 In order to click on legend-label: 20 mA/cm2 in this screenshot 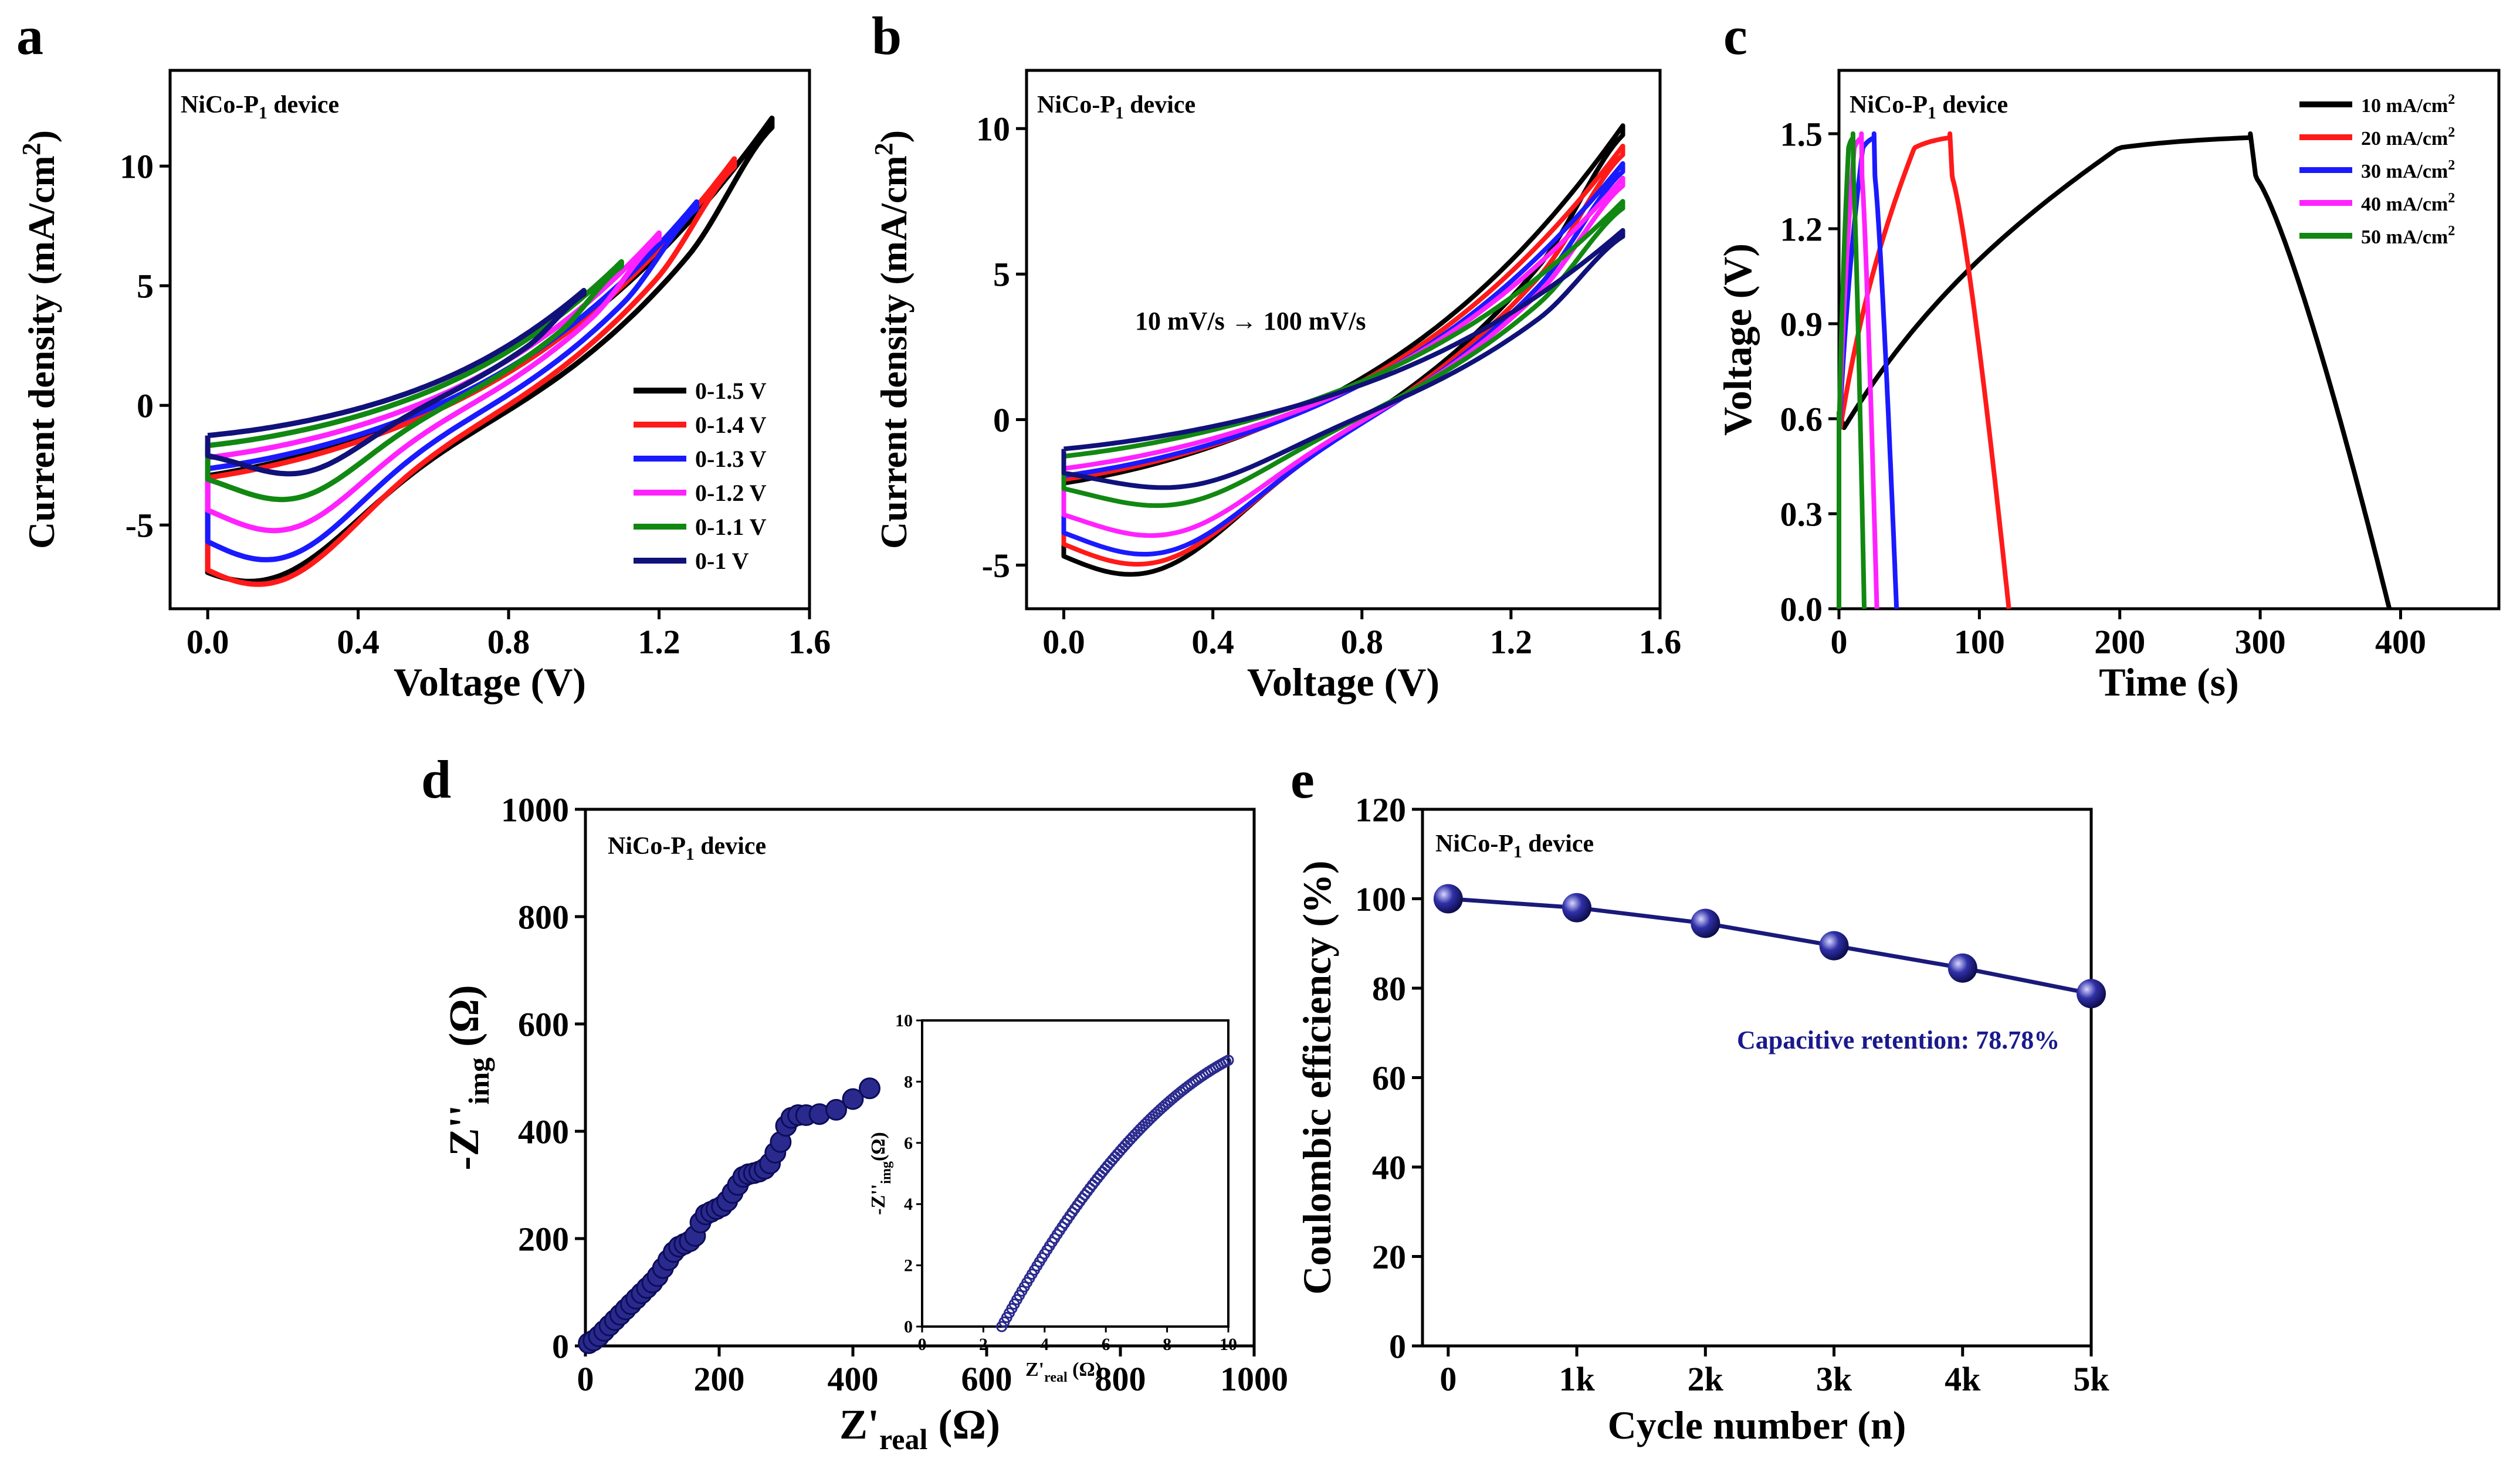, I will do `click(2408, 137)`.